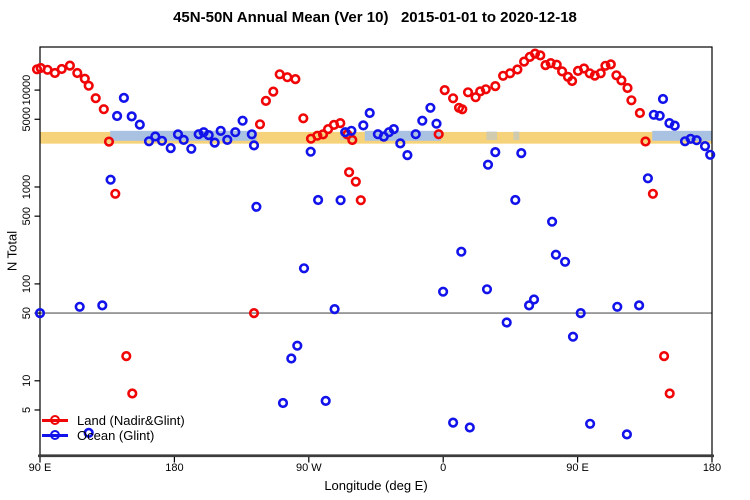 The width and height of the screenshot is (750, 500). I want to click on legend-item-ocean: Ocean (Glint), so click(113, 435).